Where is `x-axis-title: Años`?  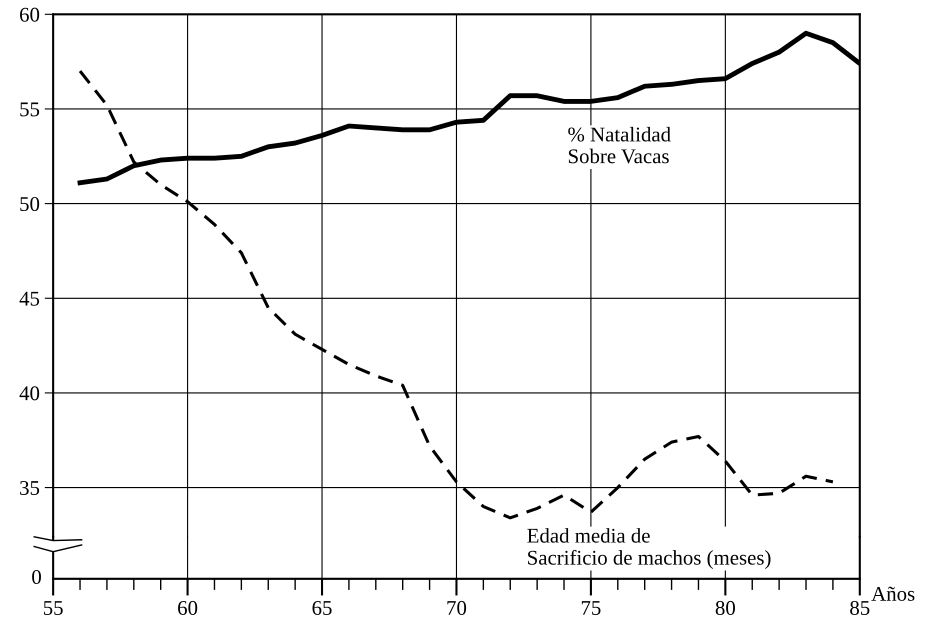
x-axis-title: Años is located at coordinates (892, 593).